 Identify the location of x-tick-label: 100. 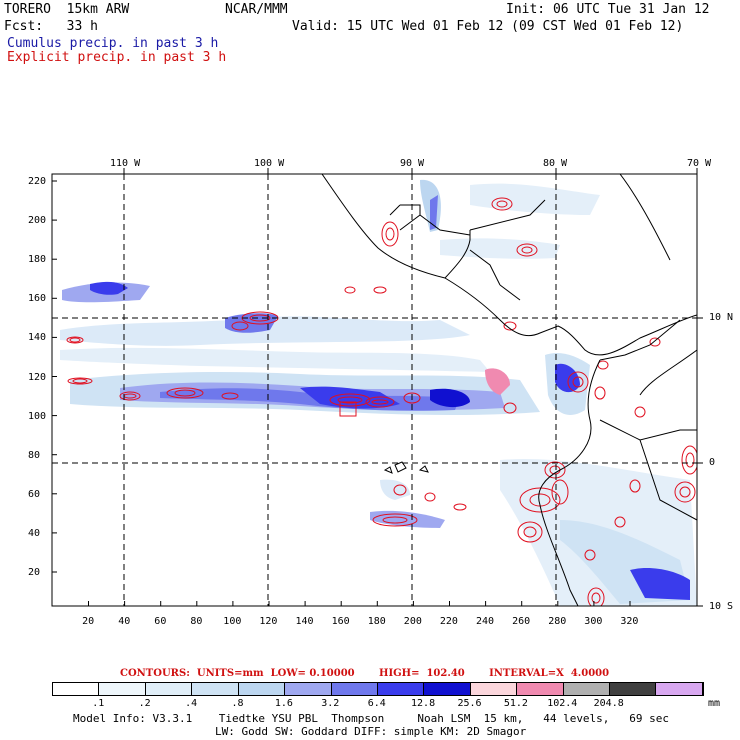
(232, 621).